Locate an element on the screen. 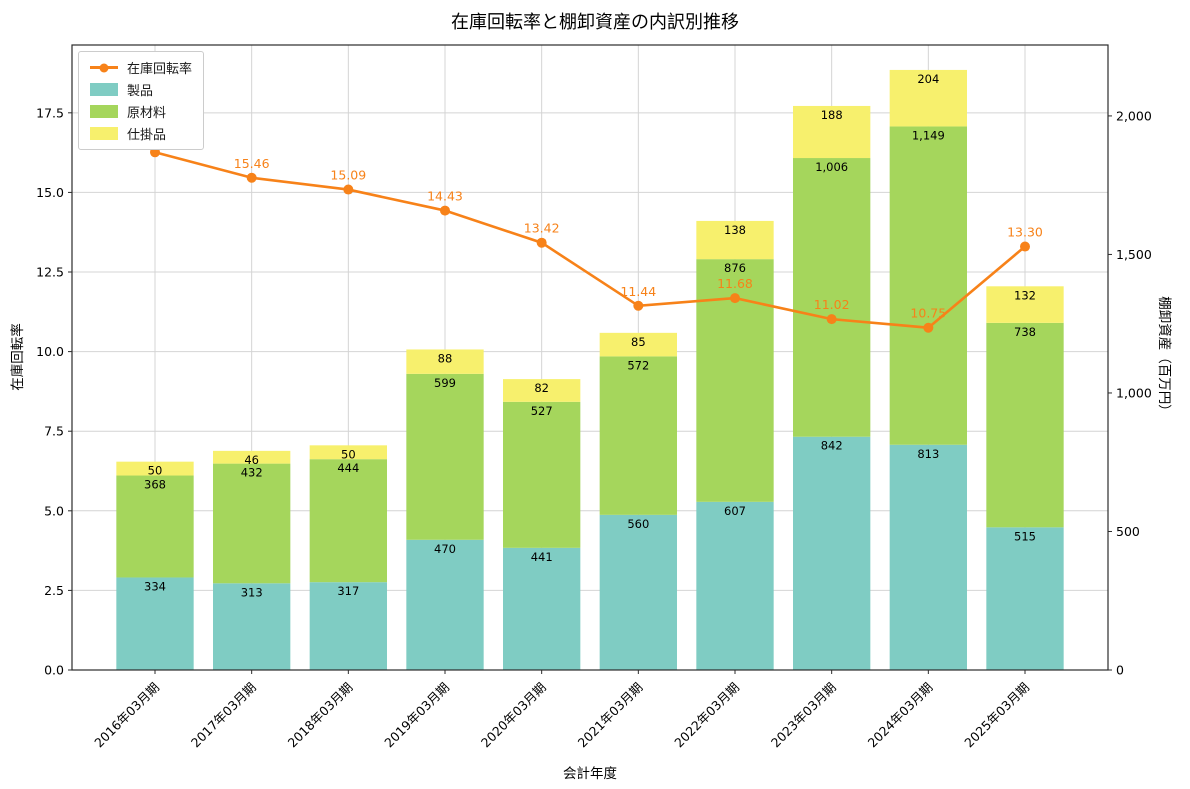 The image size is (1190, 789). x-axis-label: 会計年度 is located at coordinates (590, 774).